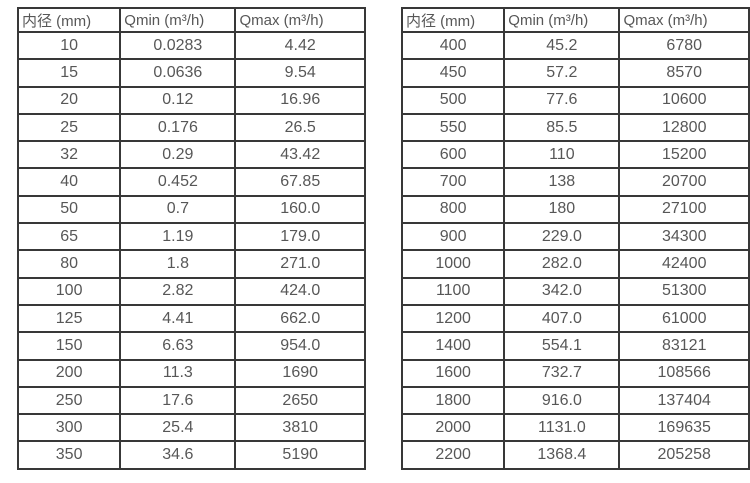 The height and width of the screenshot is (483, 750). I want to click on table-row: 50 0.7 160.0, so click(191, 209).